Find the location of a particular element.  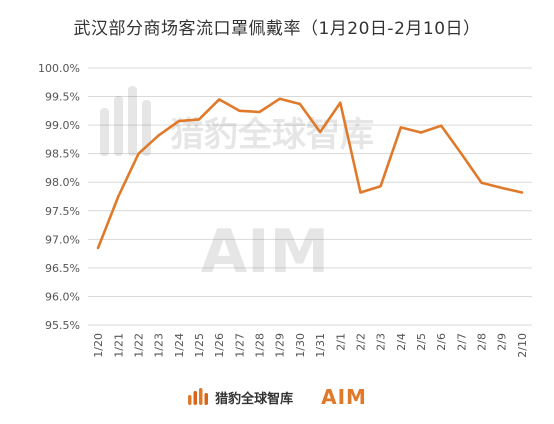

x-tick-label: 1/30 is located at coordinates (300, 345).